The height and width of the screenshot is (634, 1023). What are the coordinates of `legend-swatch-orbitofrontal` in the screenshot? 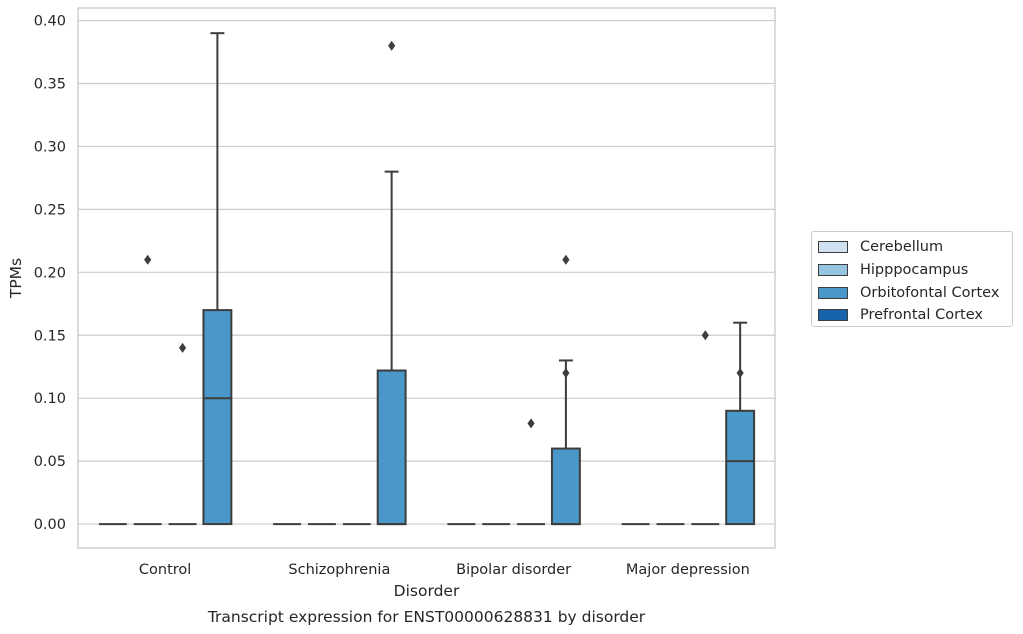 It's located at (833, 292).